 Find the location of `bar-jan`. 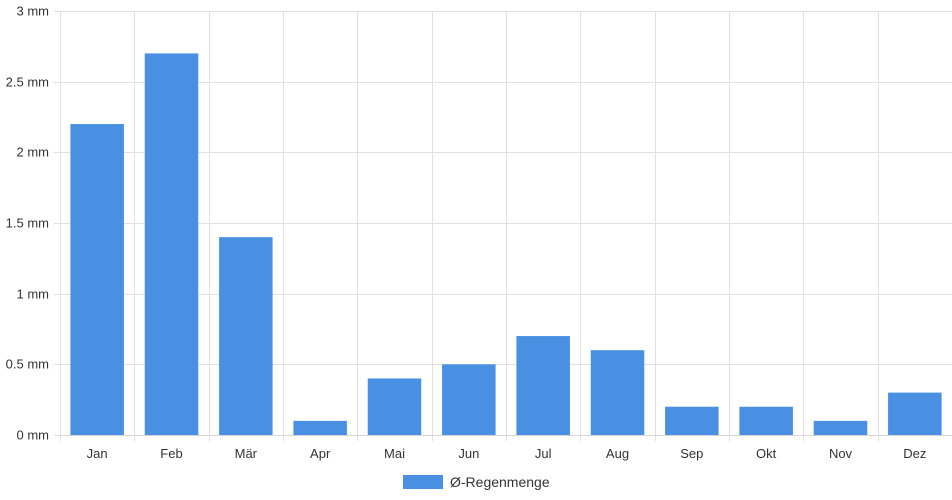

bar-jan is located at coordinates (97, 280).